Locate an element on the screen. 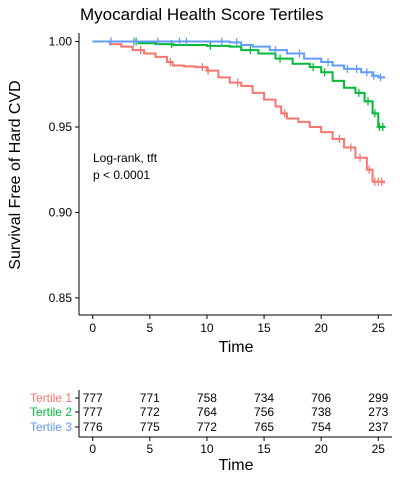 This screenshot has height=480, width=400. x-tick-label: 5 is located at coordinates (149, 328).